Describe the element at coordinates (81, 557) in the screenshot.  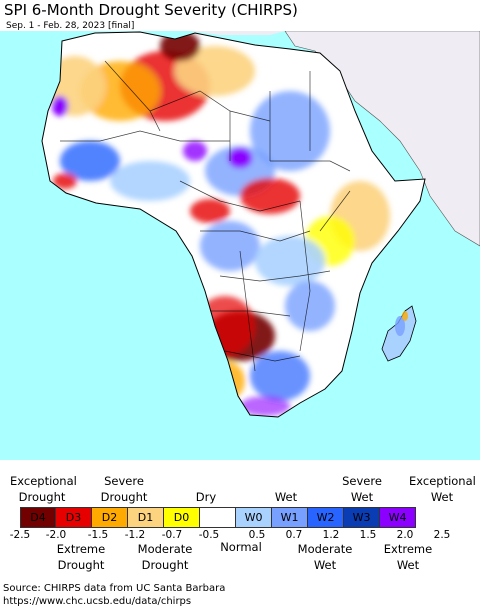
I see `legend-label-extreme-drought: Extreme Drought` at that location.